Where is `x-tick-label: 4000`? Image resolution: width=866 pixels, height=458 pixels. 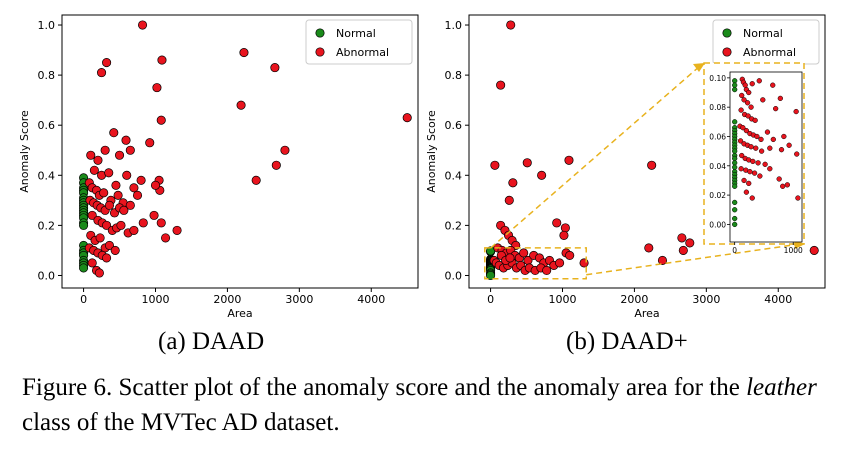
x-tick-label: 4000 is located at coordinates (778, 299).